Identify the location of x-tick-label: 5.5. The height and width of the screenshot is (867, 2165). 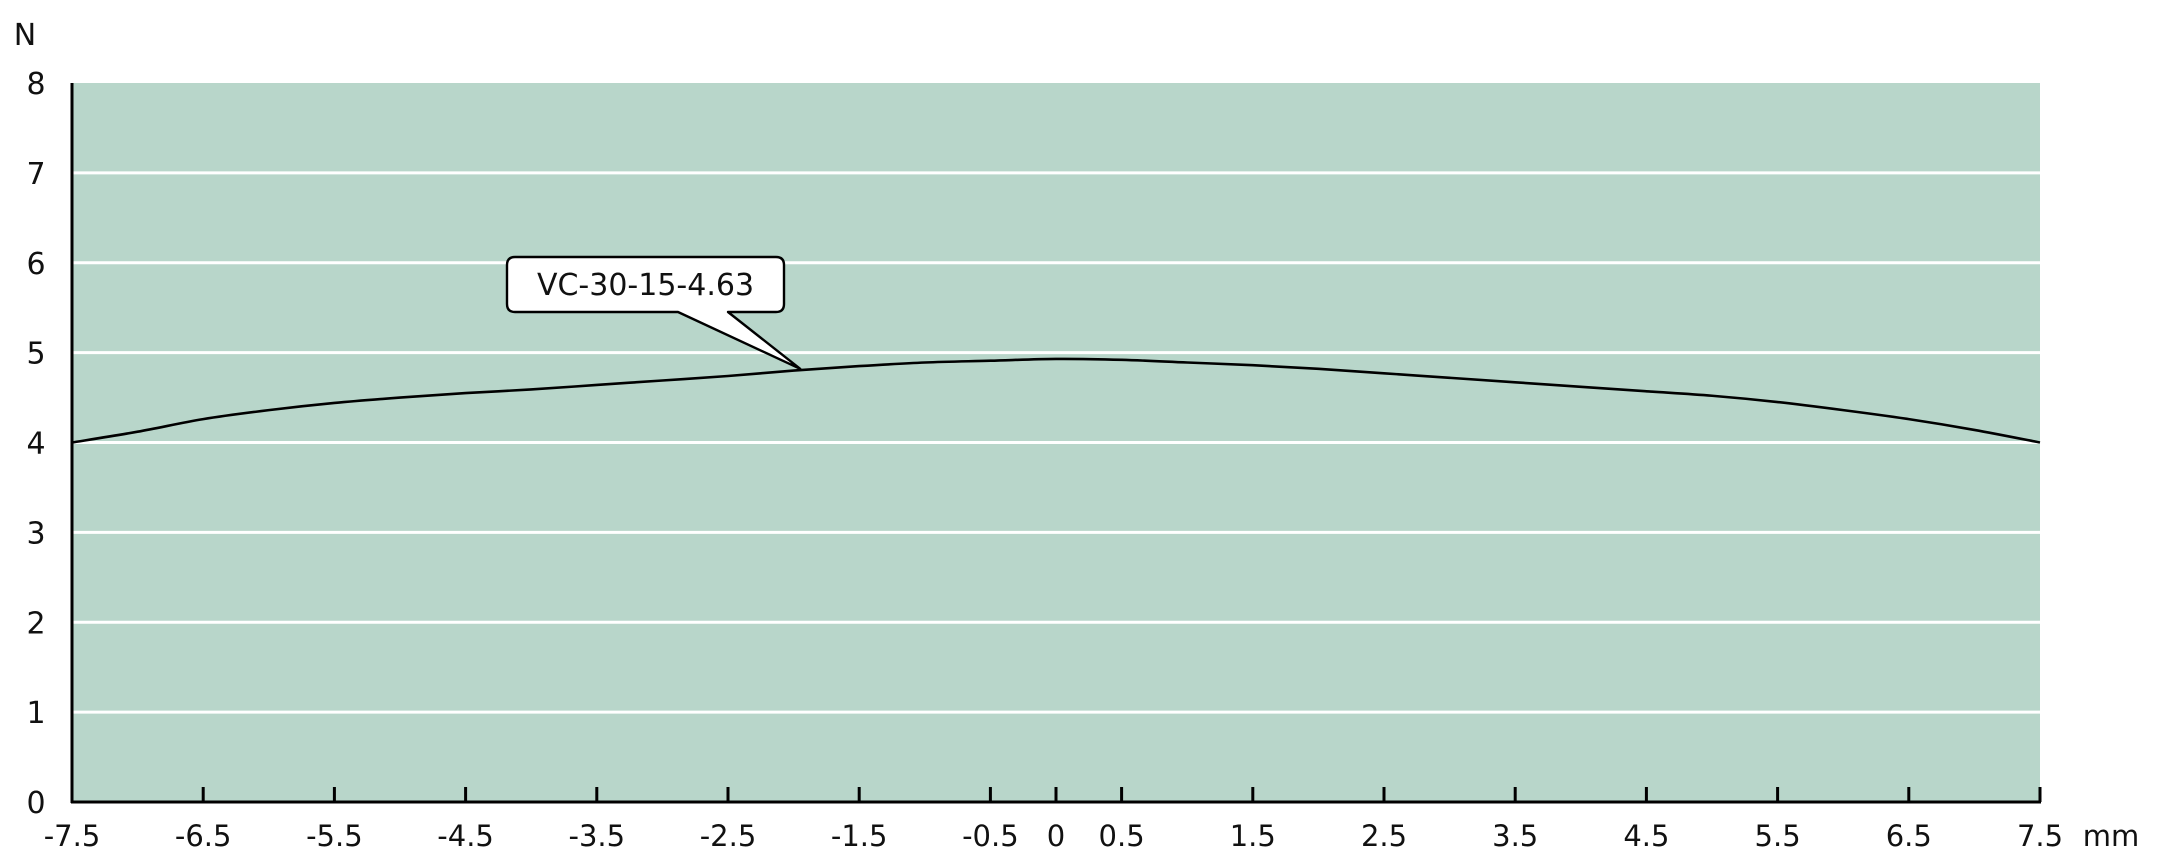
(1778, 836).